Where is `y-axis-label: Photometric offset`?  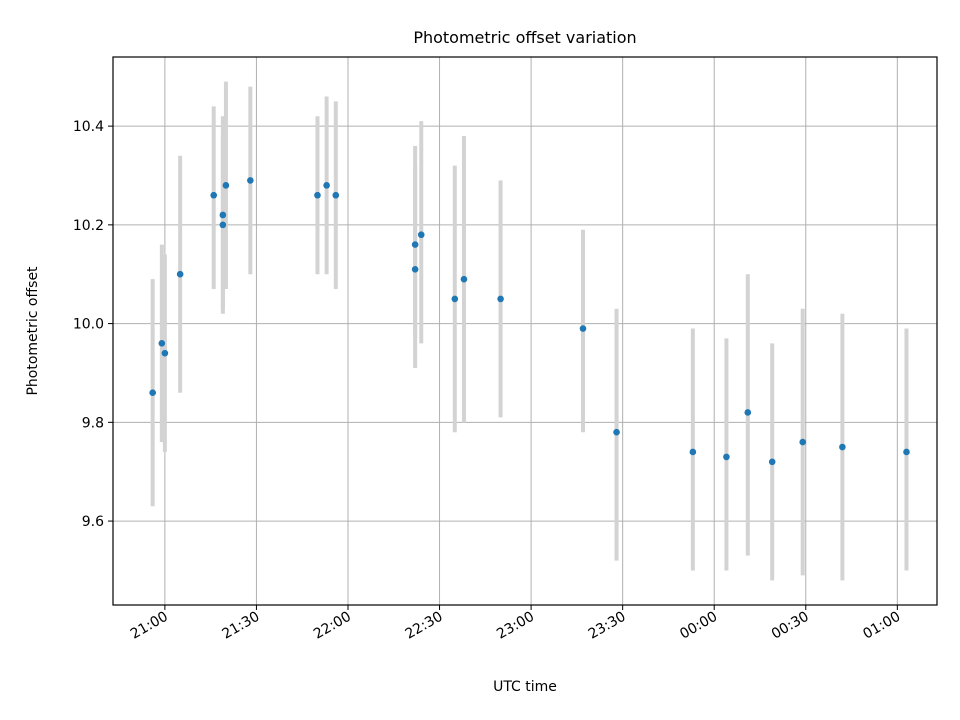
y-axis-label: Photometric offset is located at coordinates (33, 331).